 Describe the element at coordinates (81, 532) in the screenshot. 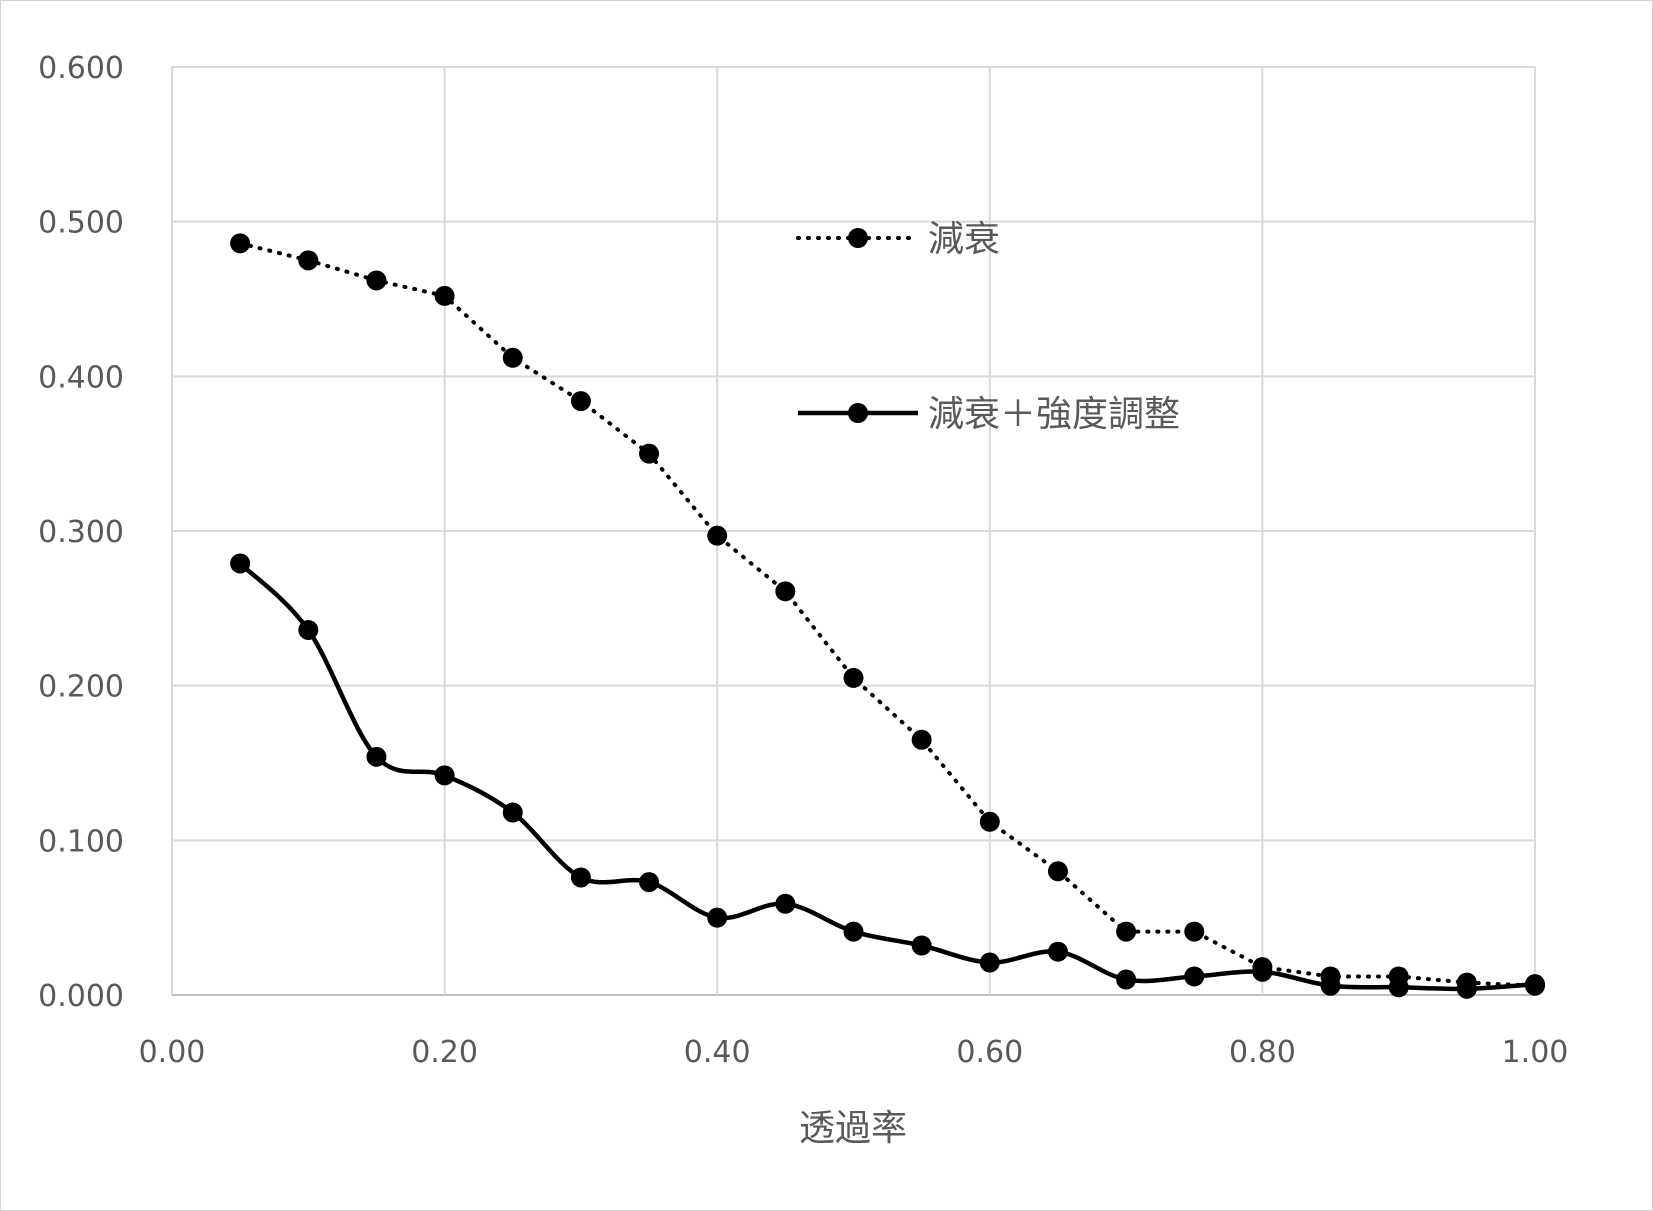

I see `y-tick-label: 0.300` at that location.